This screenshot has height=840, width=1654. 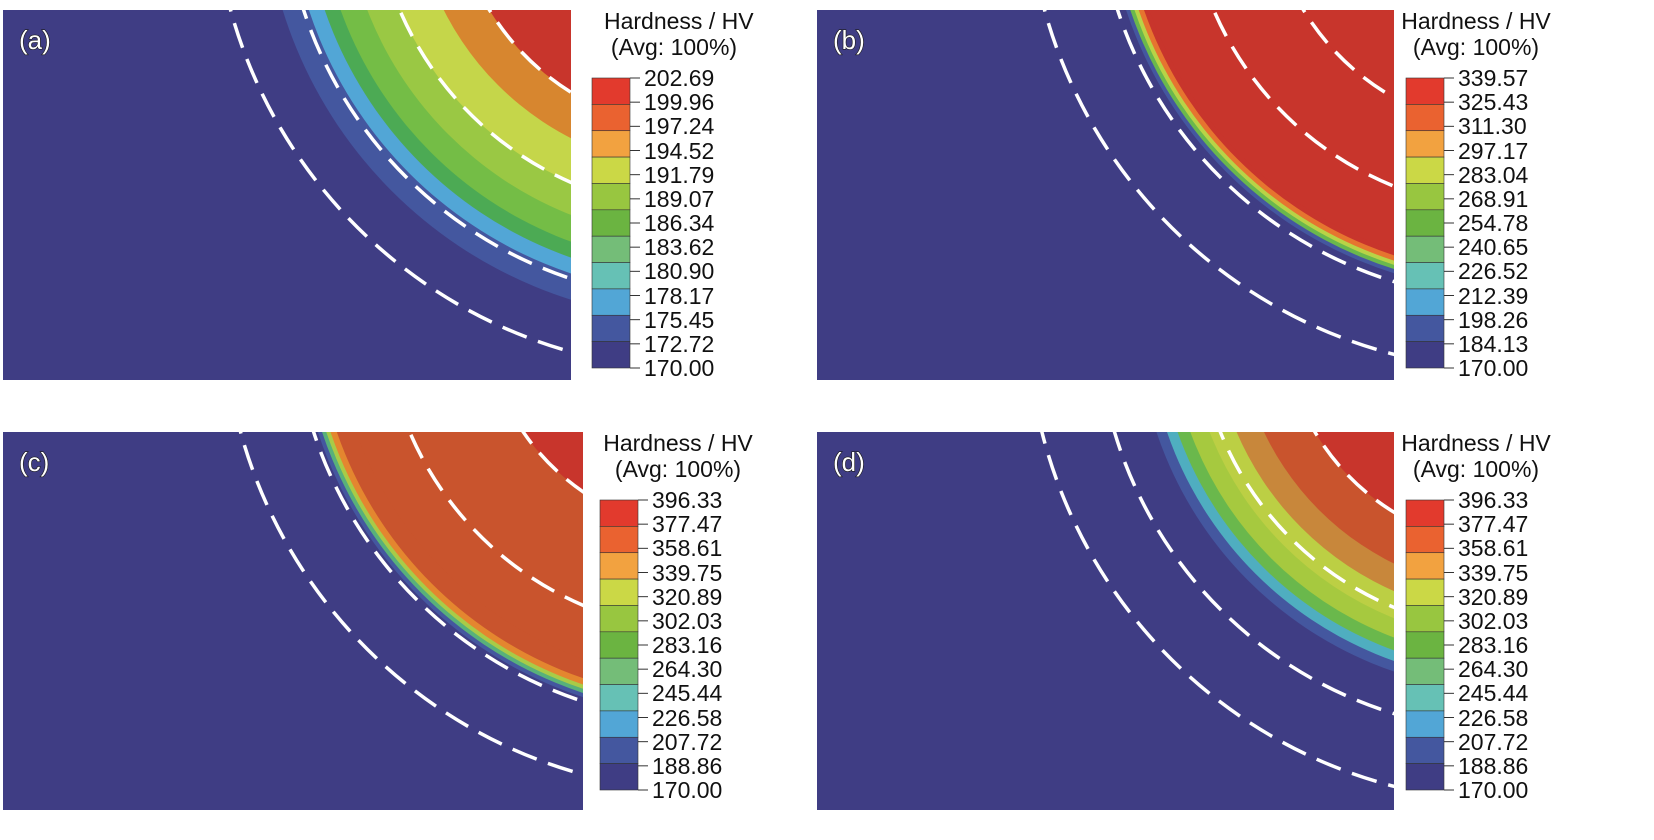 I want to click on legend-tick-label: 188.86, so click(x=1493, y=765).